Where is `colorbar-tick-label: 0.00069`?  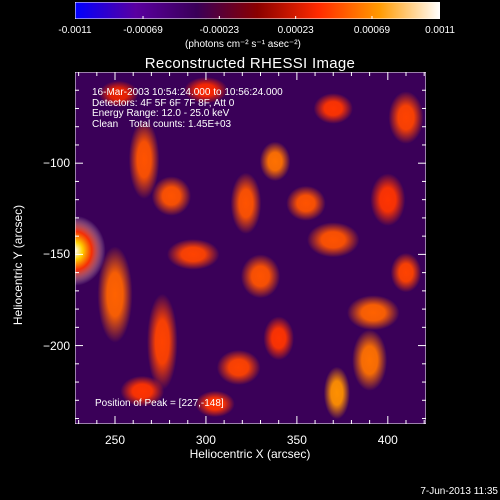 colorbar-tick-label: 0.00069 is located at coordinates (372, 30).